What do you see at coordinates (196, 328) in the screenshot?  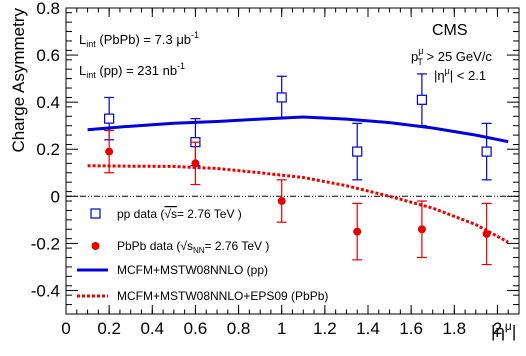 I see `x-tick-label: 0.6` at bounding box center [196, 328].